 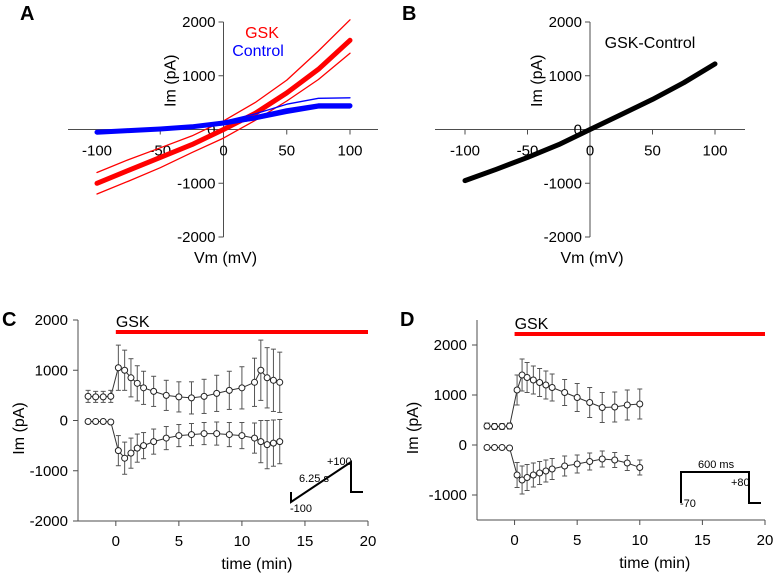 What do you see at coordinates (714, 151) in the screenshot?
I see `x-tick-label: 100` at bounding box center [714, 151].